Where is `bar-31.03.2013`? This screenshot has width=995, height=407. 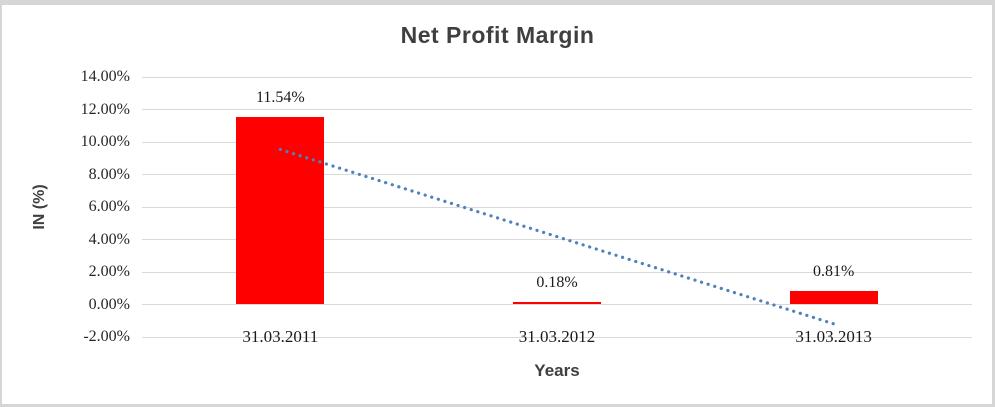 bar-31.03.2013 is located at coordinates (833, 298).